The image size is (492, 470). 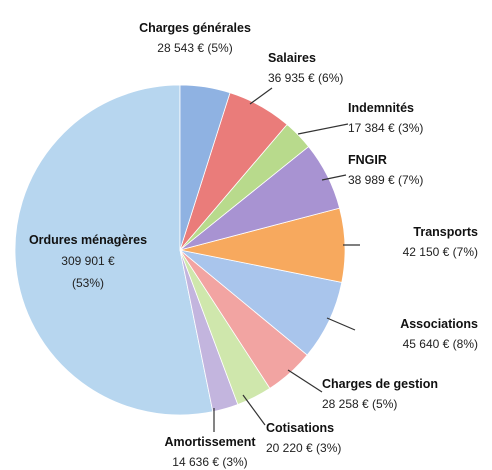 I want to click on value-label: 14 636 € (3%), so click(x=210, y=462).